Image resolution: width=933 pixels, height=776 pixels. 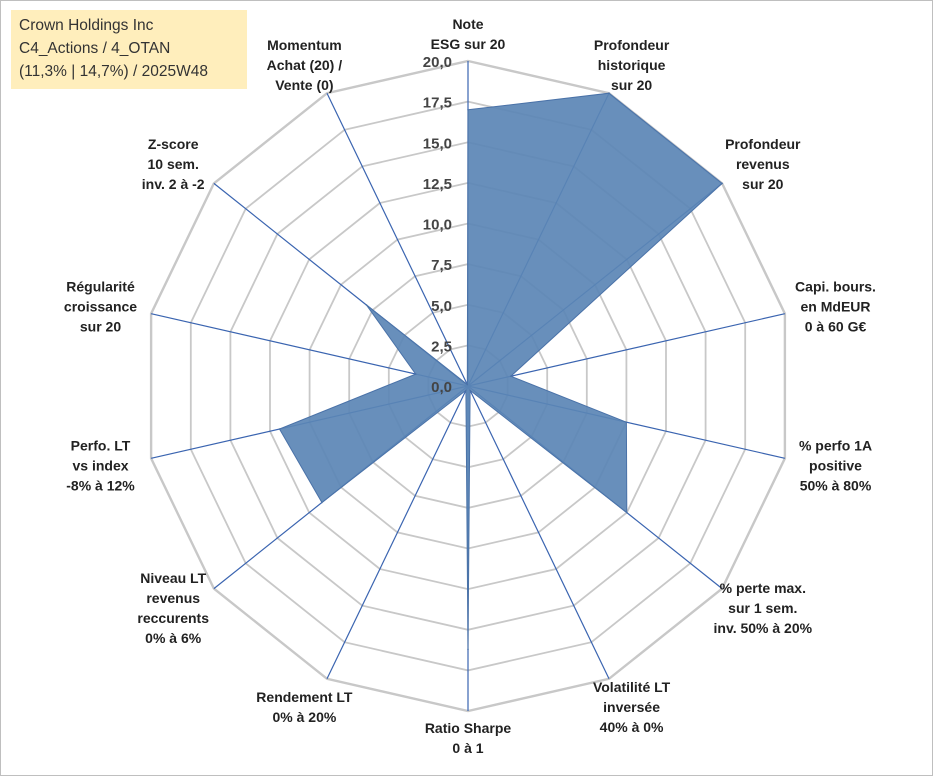 I want to click on axis-label-line: % perfo 1A, so click(x=835, y=445).